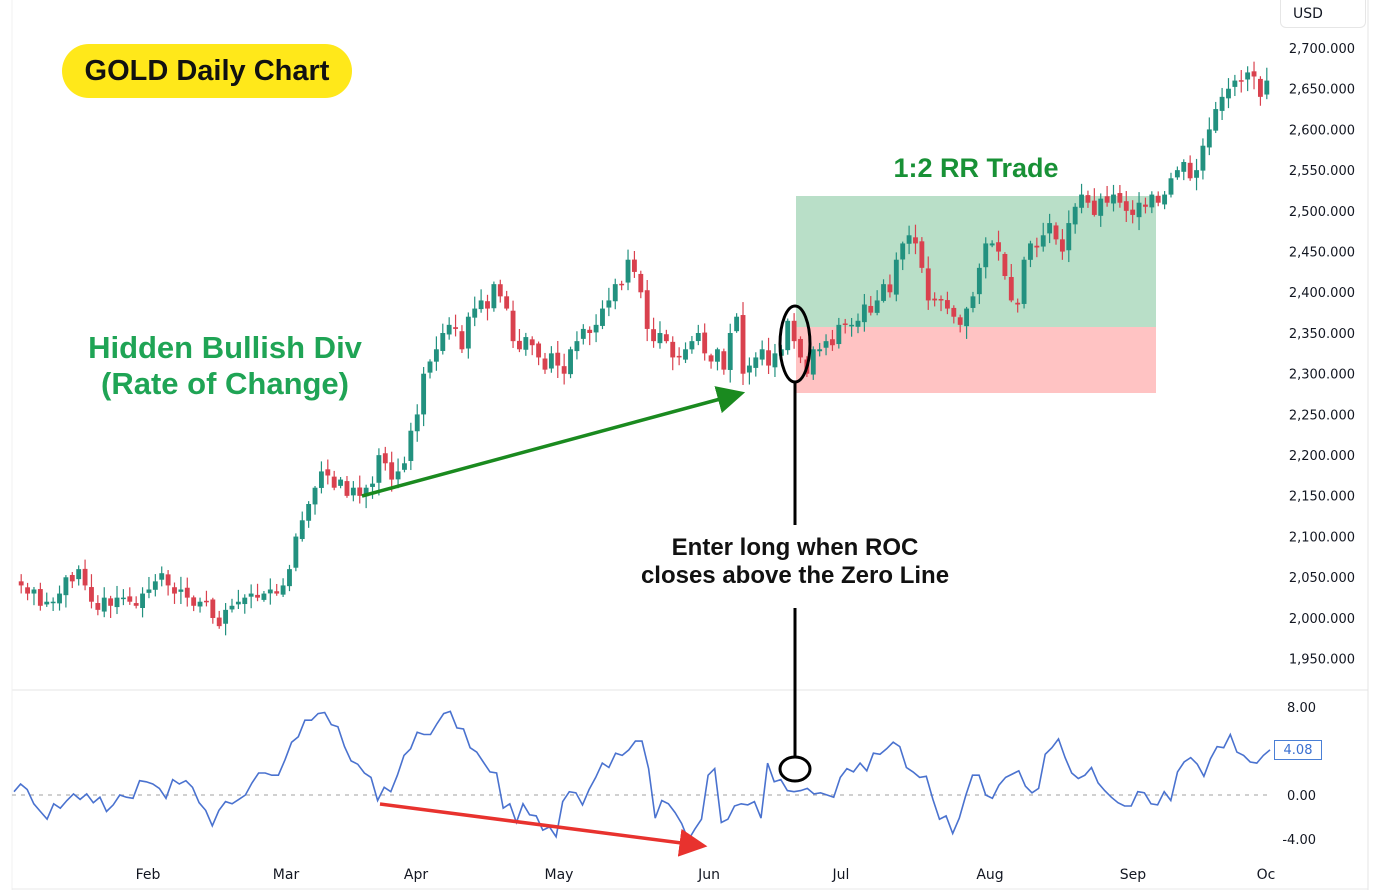 Image resolution: width=1382 pixels, height=894 pixels. What do you see at coordinates (1322, 497) in the screenshot?
I see `price-tick: 2,150.000` at bounding box center [1322, 497].